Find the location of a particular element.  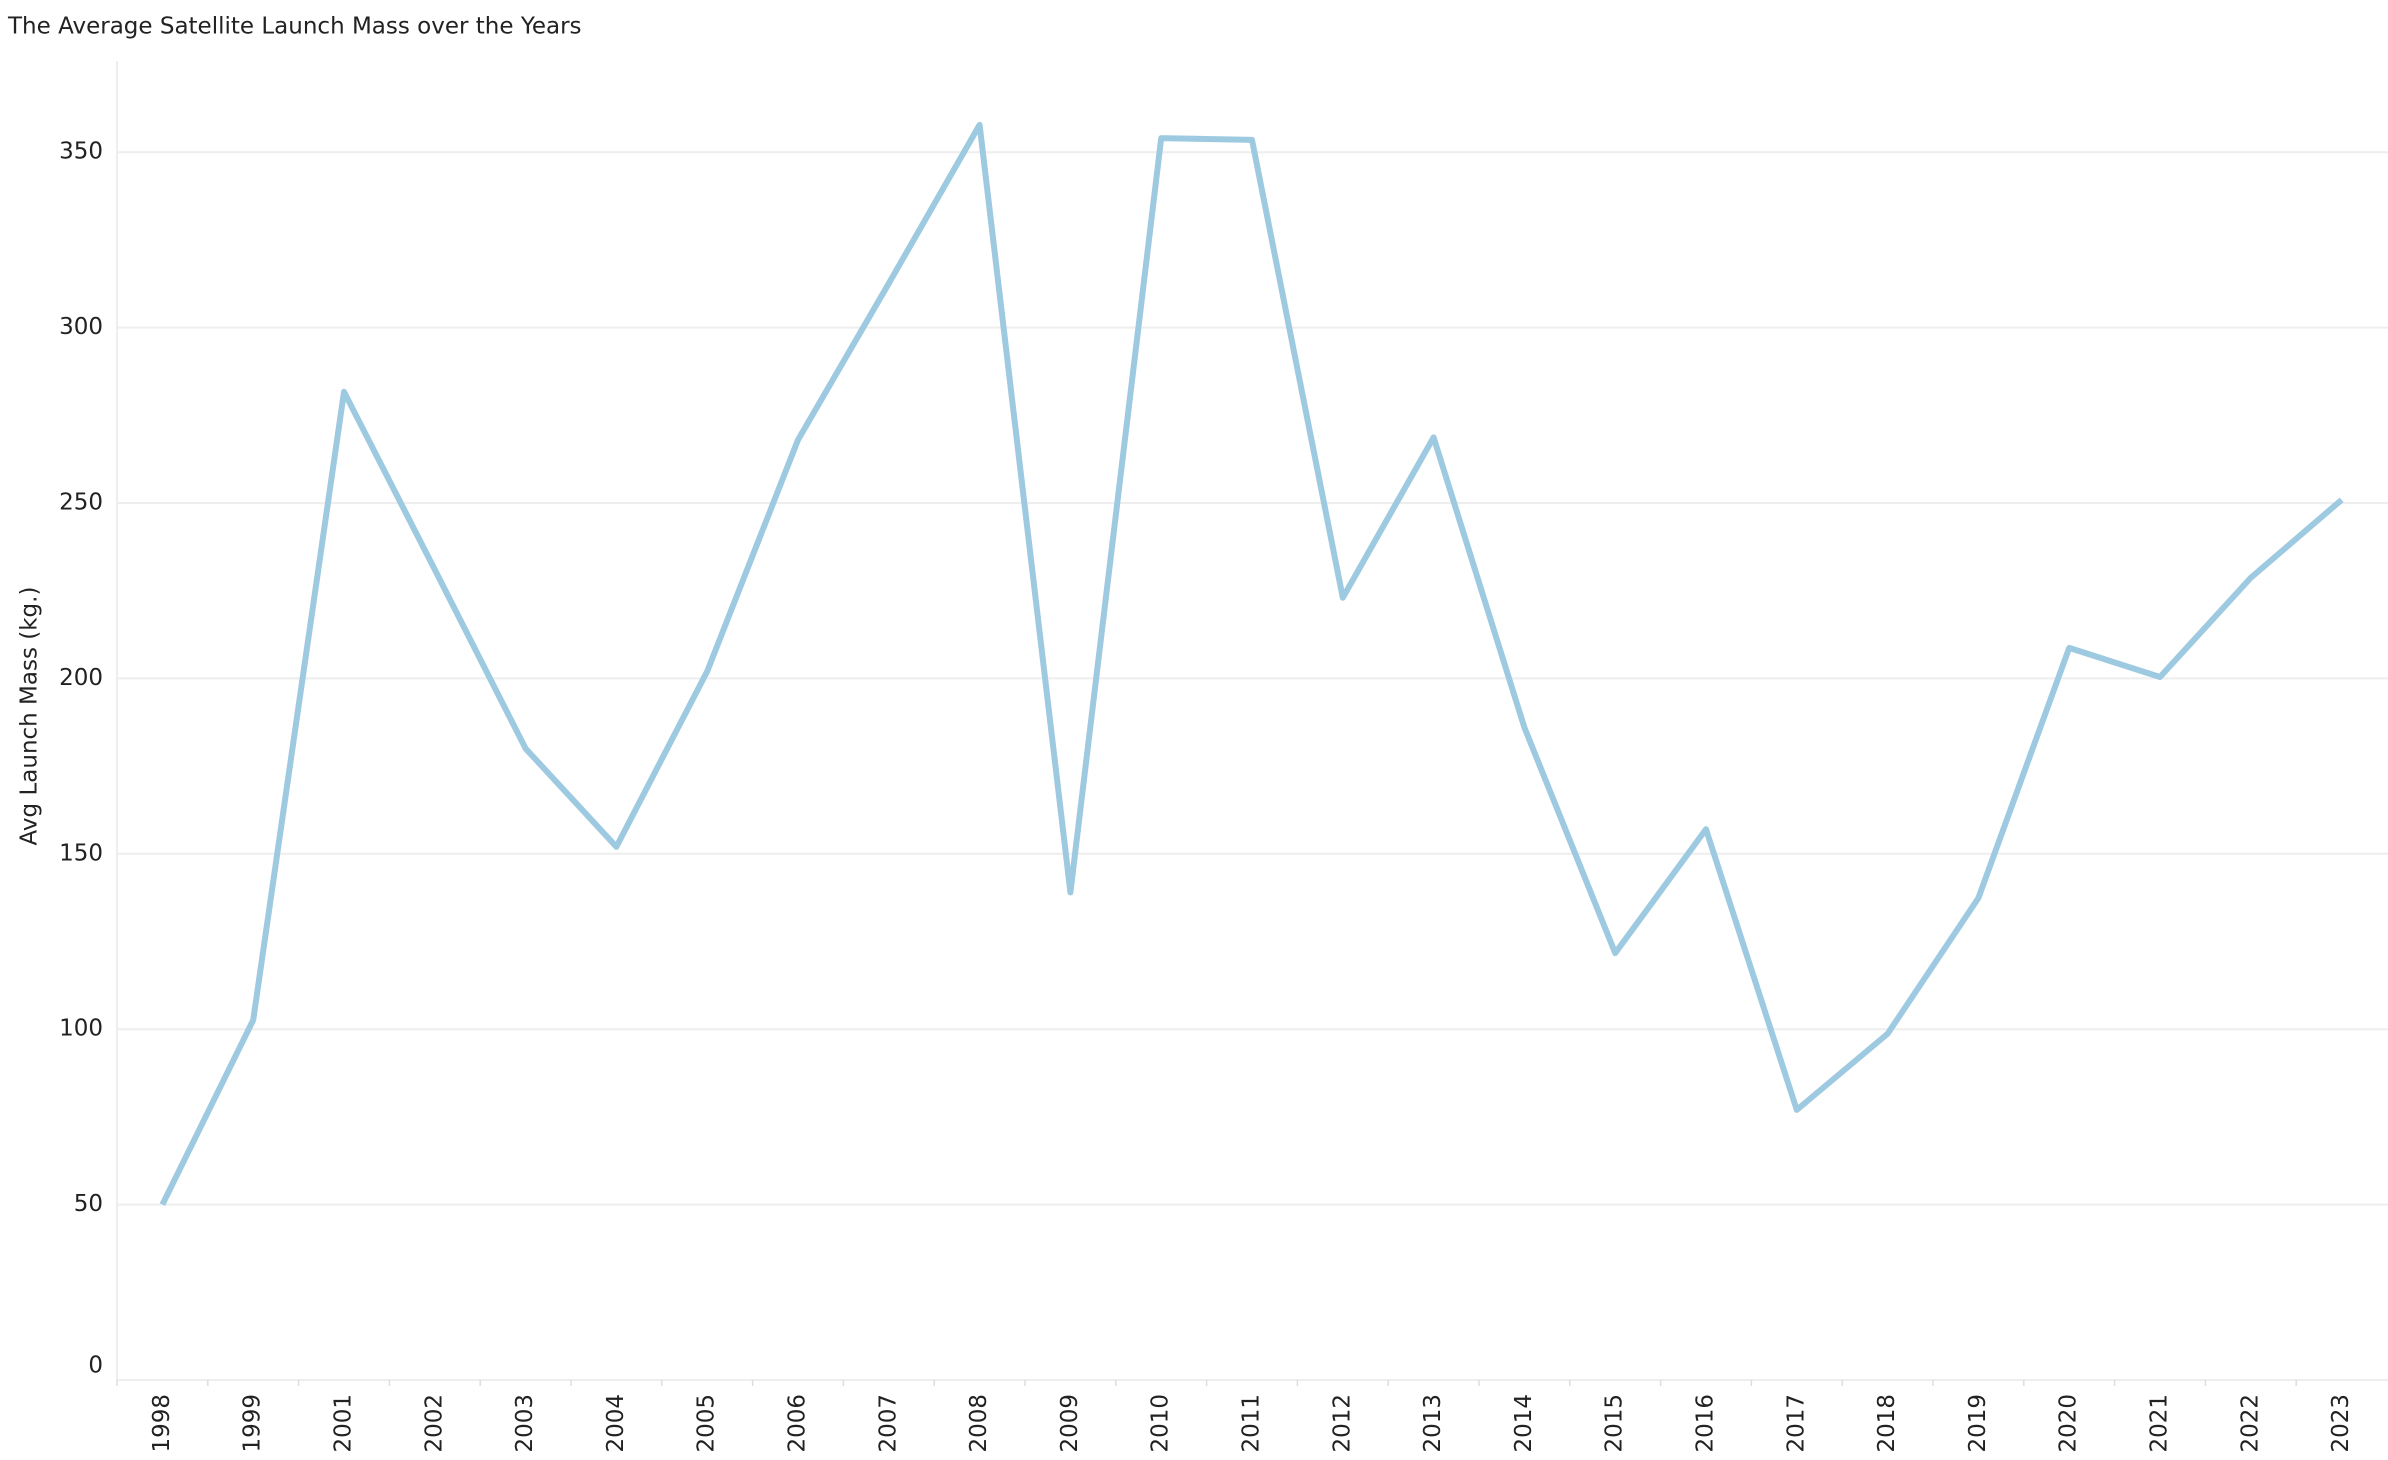

x-tick-label: 2004 is located at coordinates (616, 1423).